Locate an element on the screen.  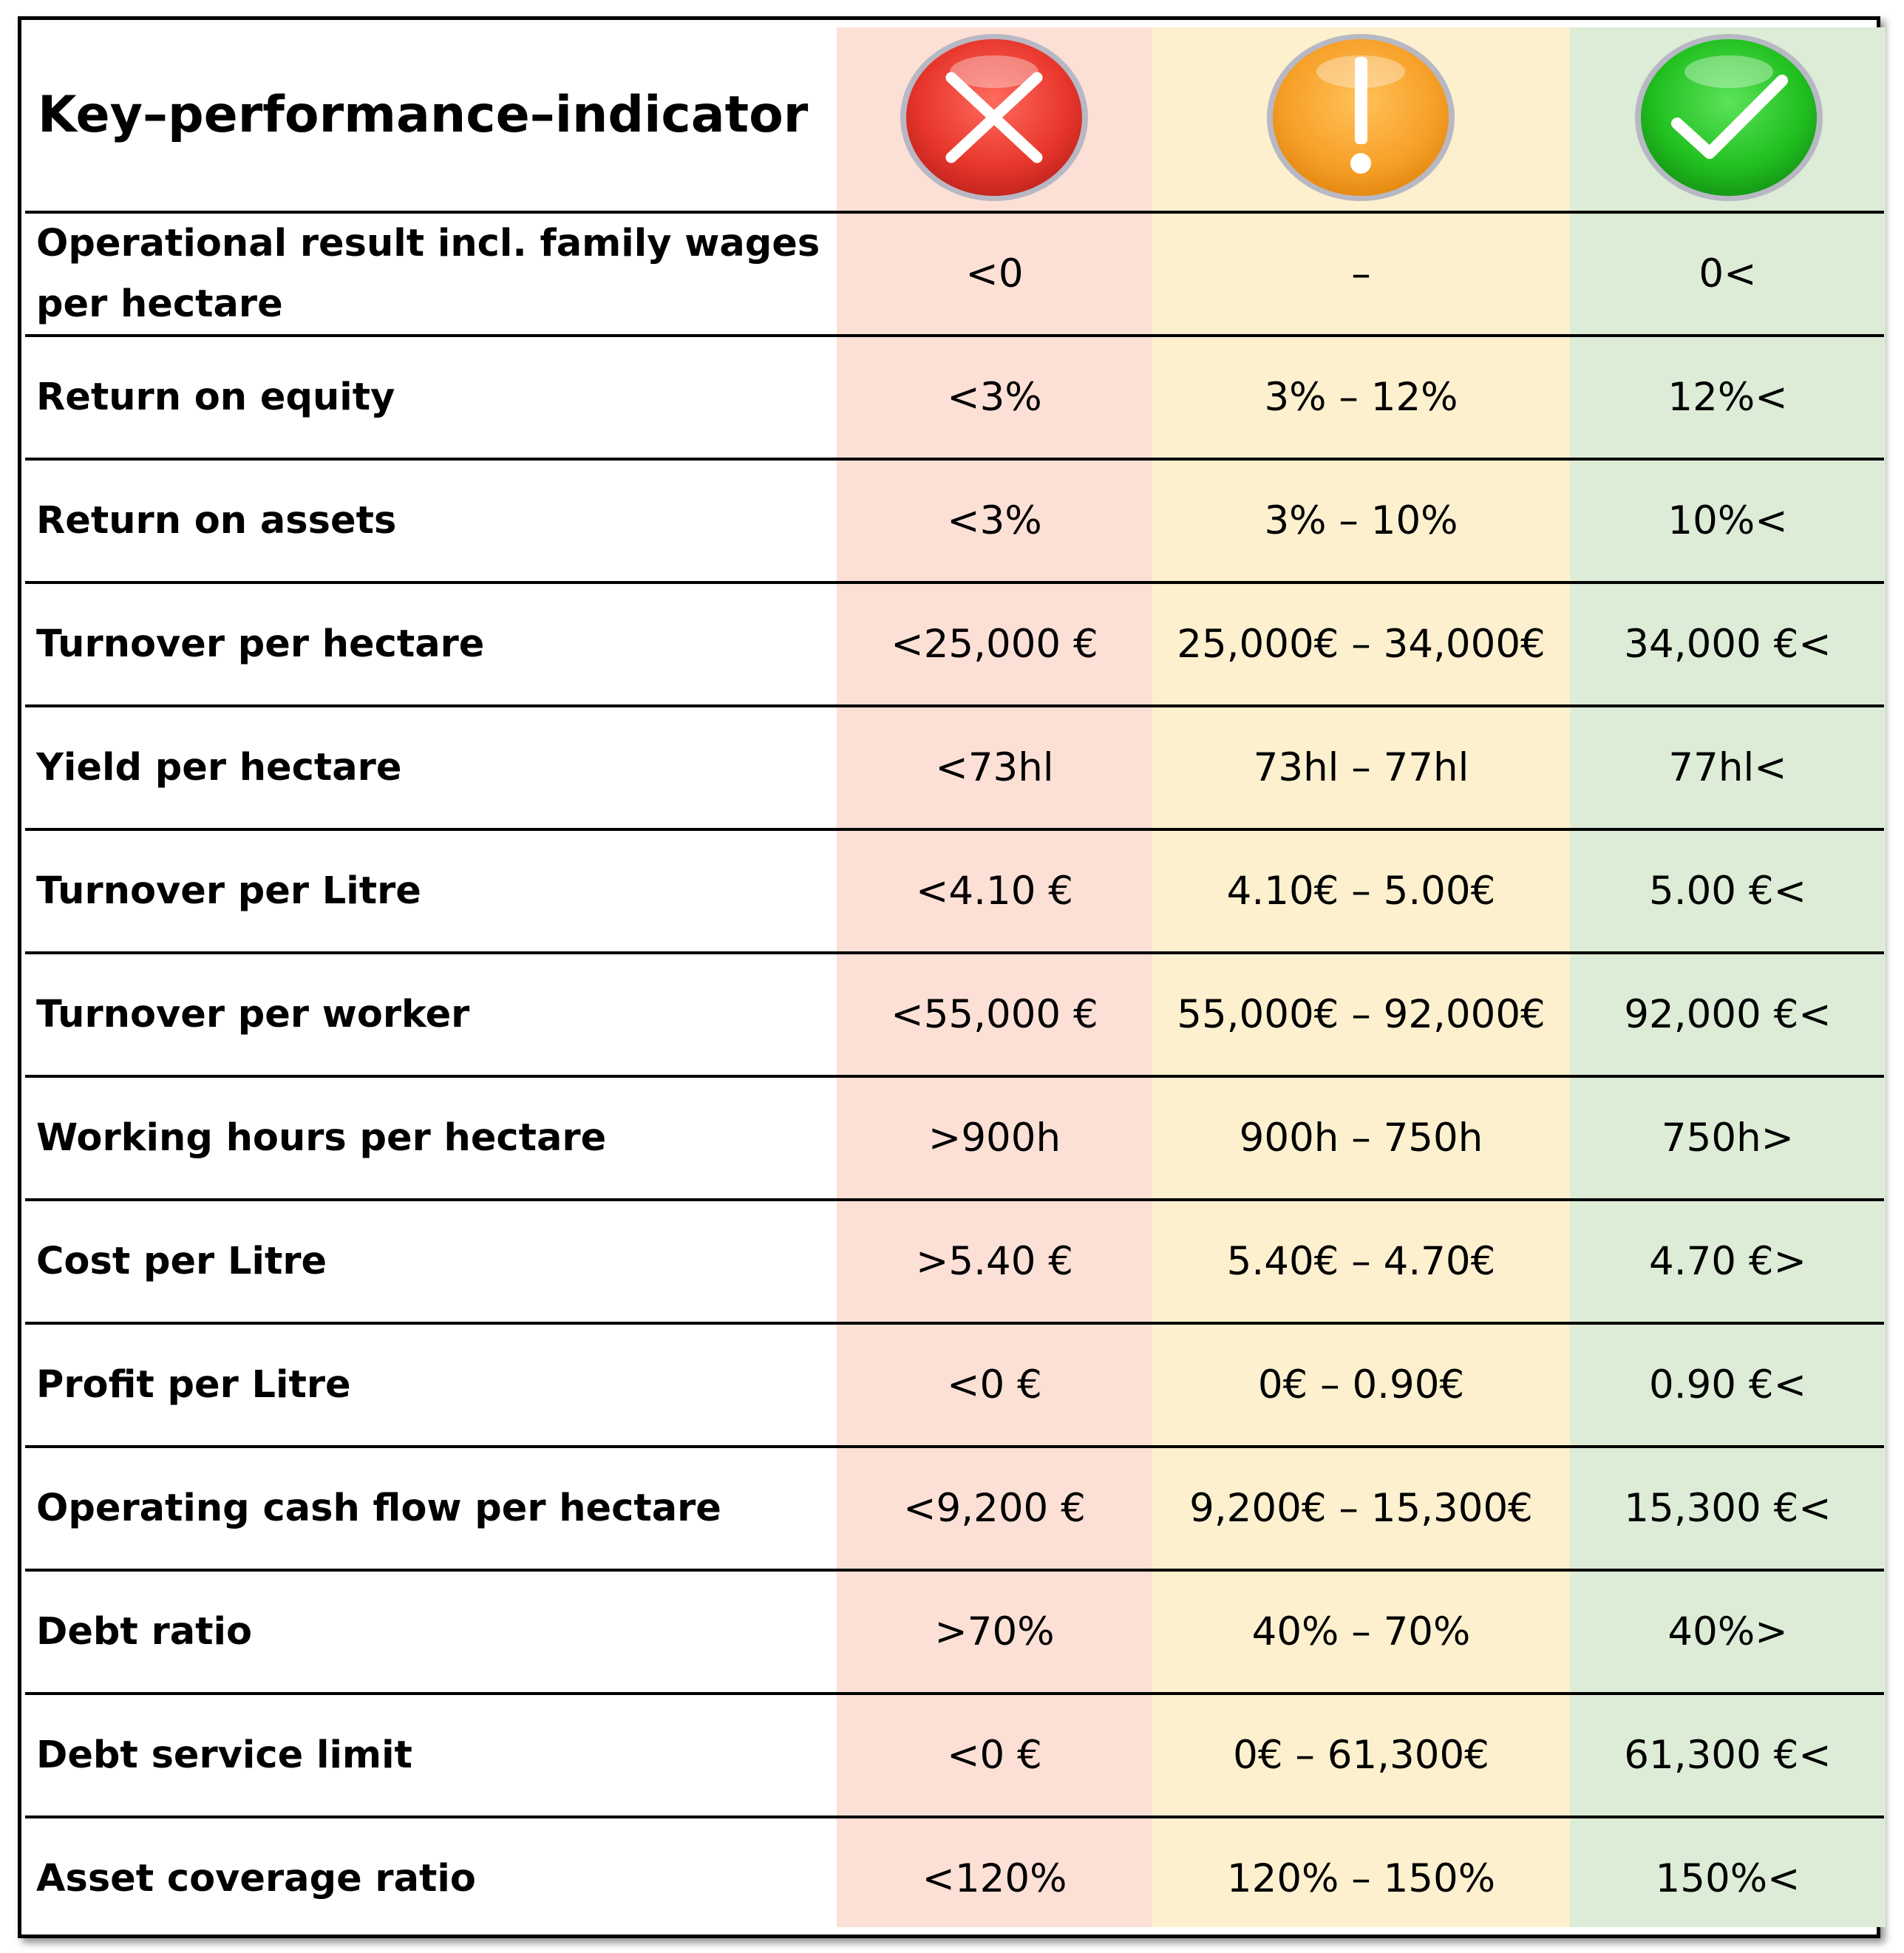
table-header: Key–performance–indicator is located at coordinates (949, 115).